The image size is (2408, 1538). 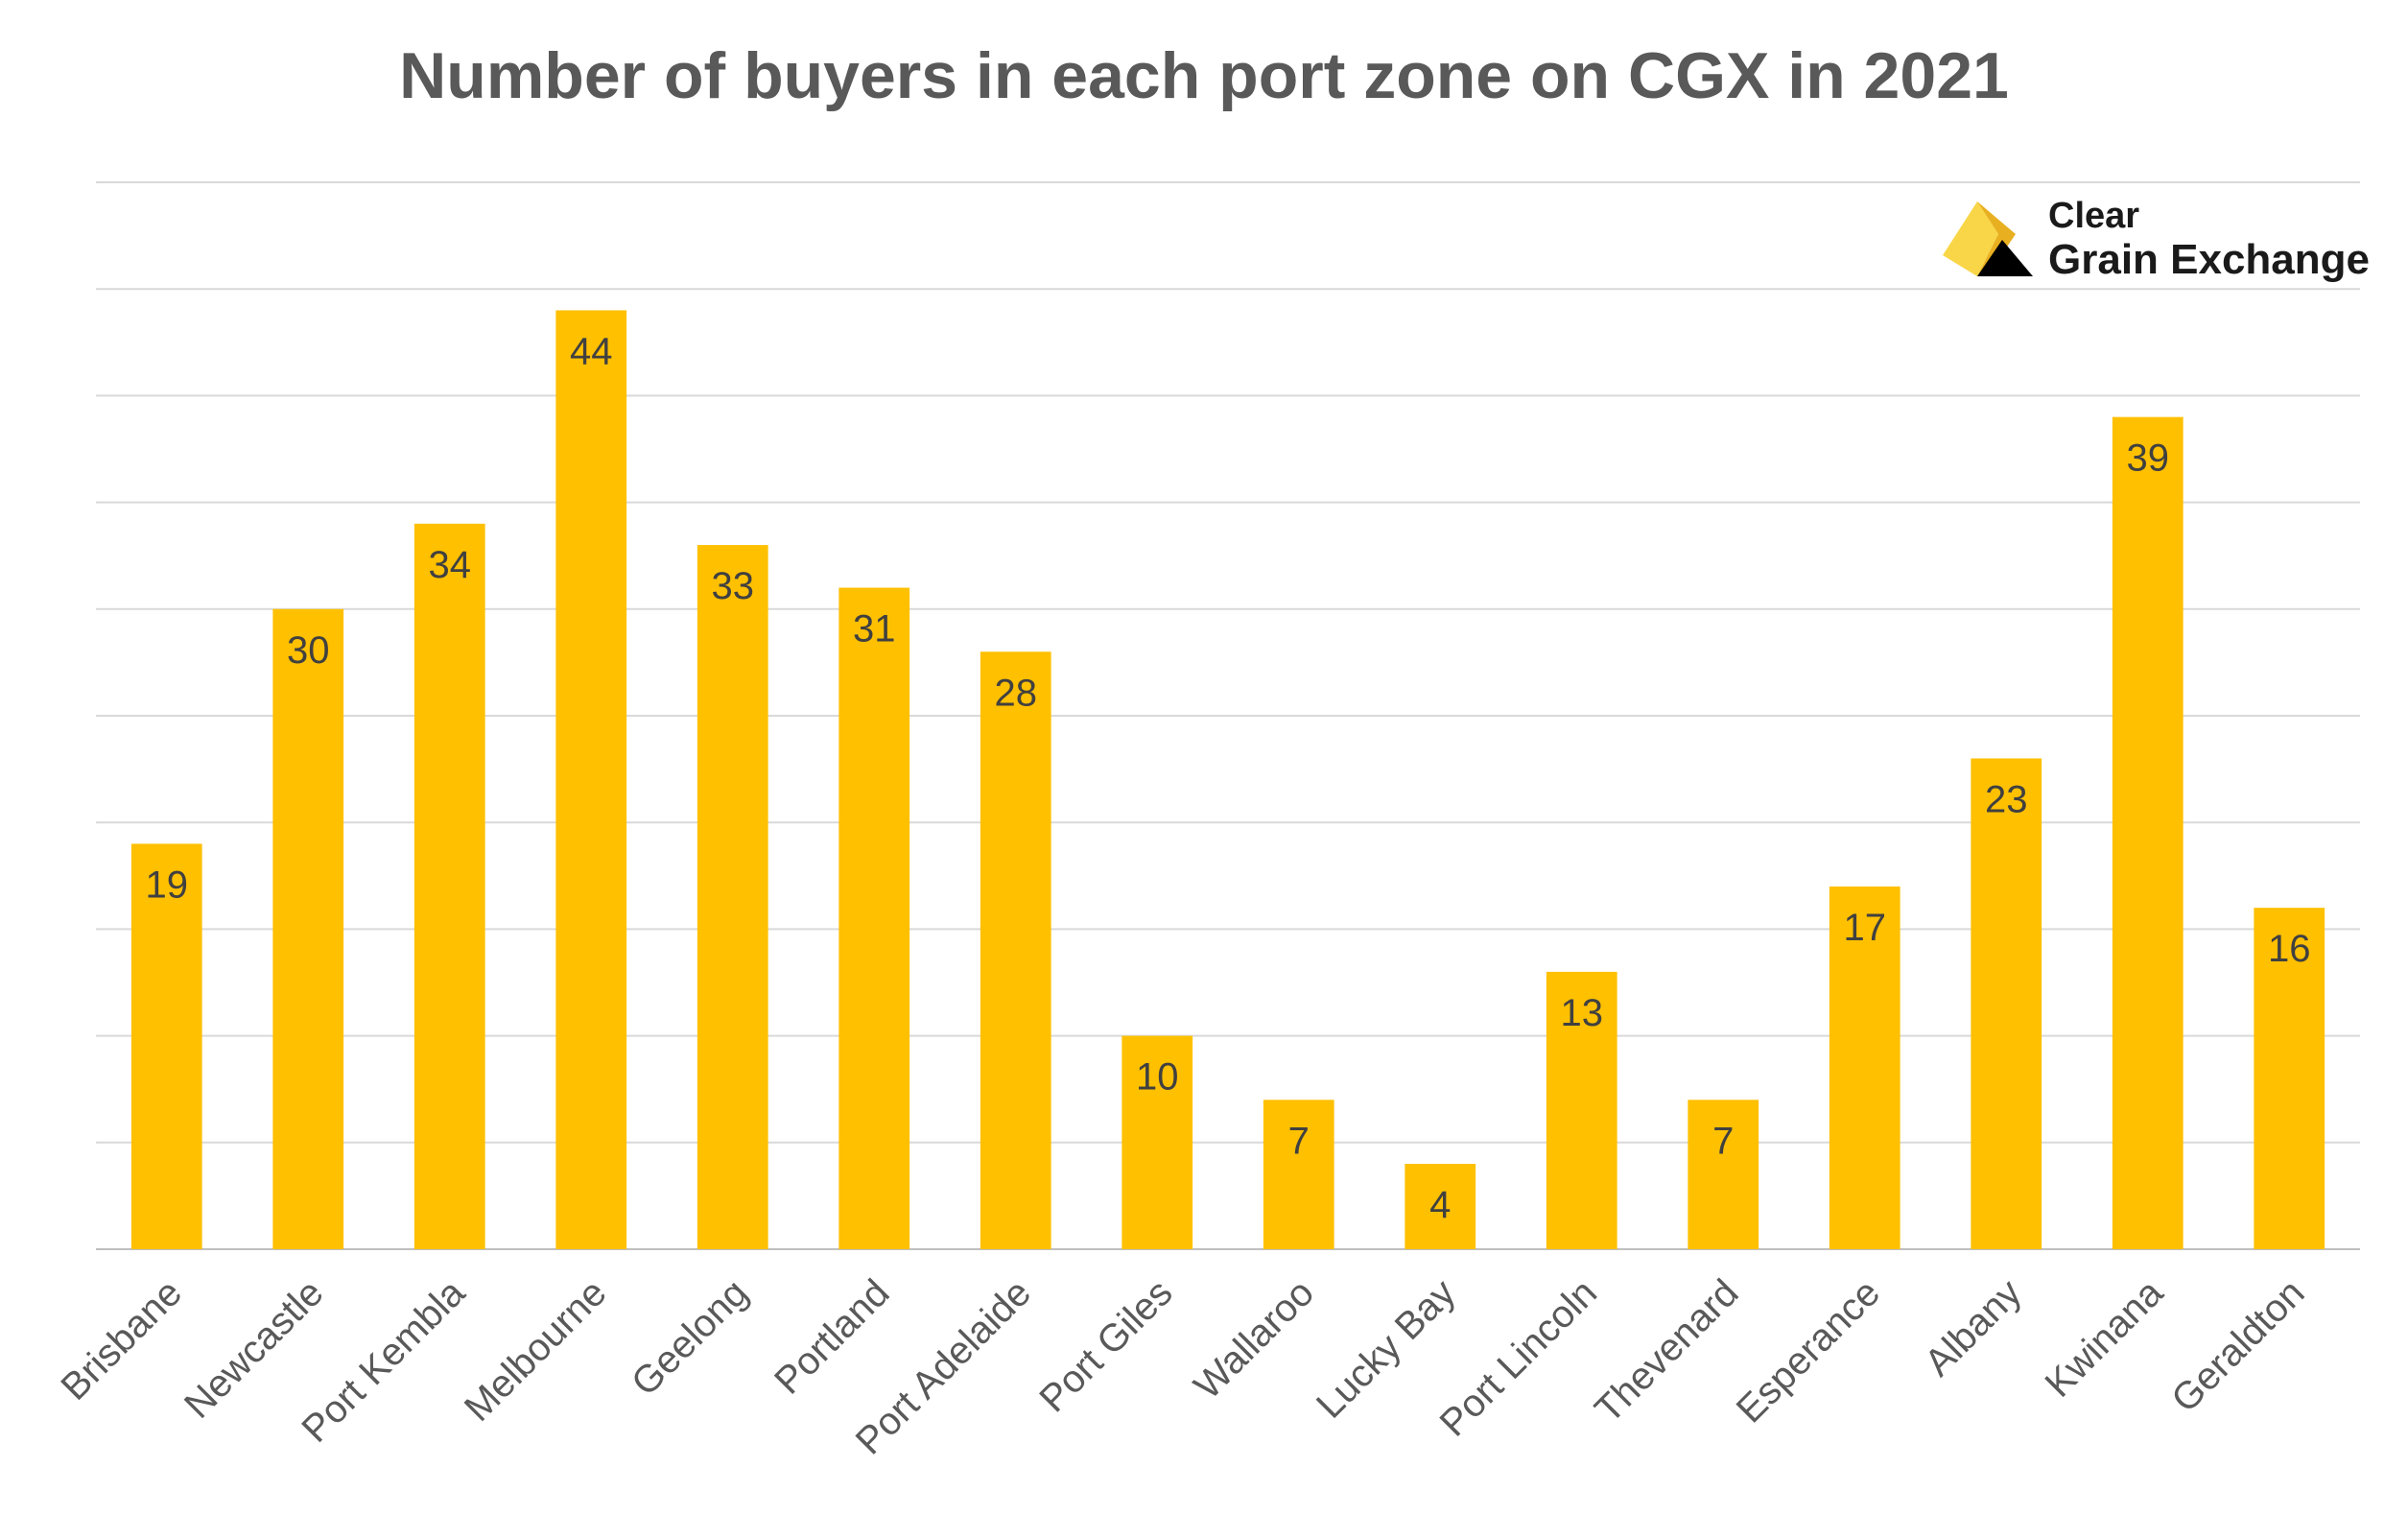 What do you see at coordinates (1723, 1174) in the screenshot?
I see `bar-thevenard` at bounding box center [1723, 1174].